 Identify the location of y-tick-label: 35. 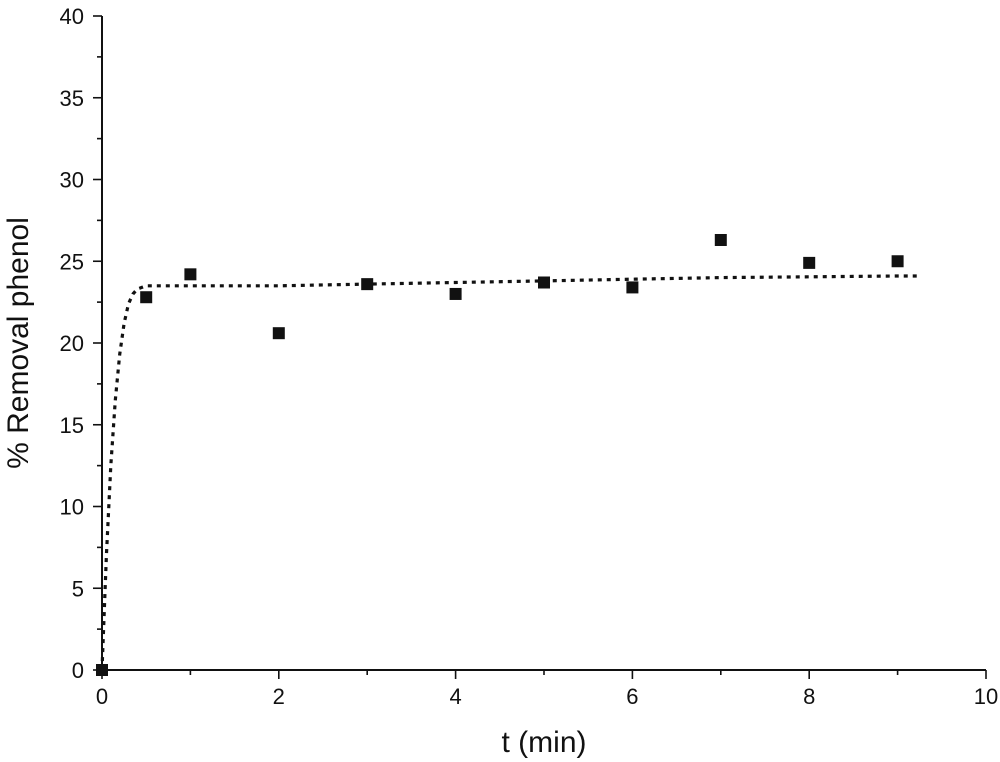
(72, 98).